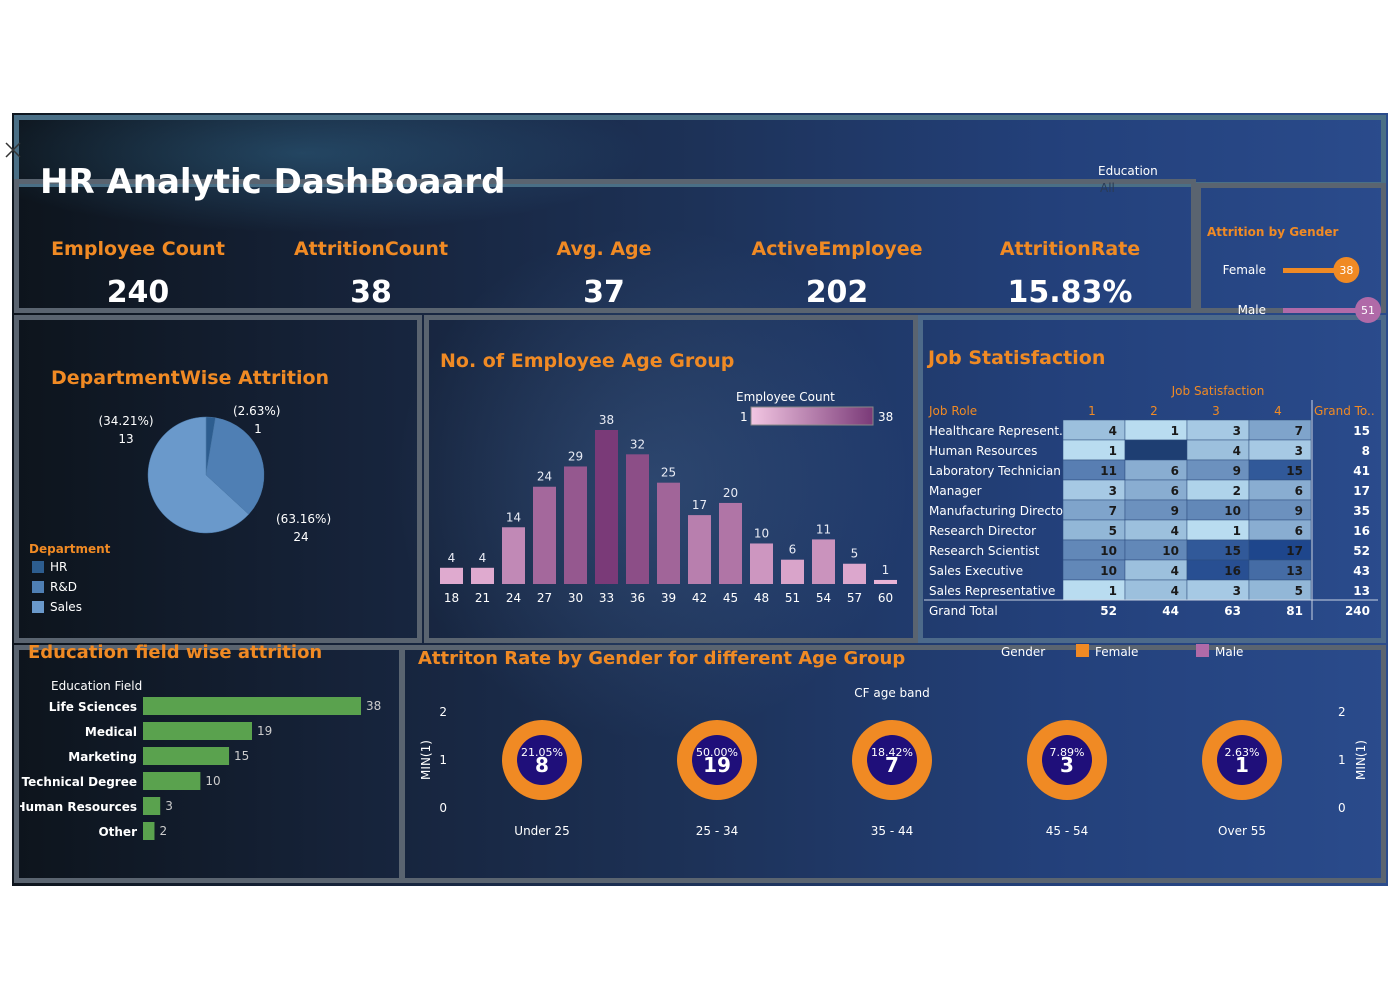  I want to click on donut-pct-label: 50.00%, so click(717, 752).